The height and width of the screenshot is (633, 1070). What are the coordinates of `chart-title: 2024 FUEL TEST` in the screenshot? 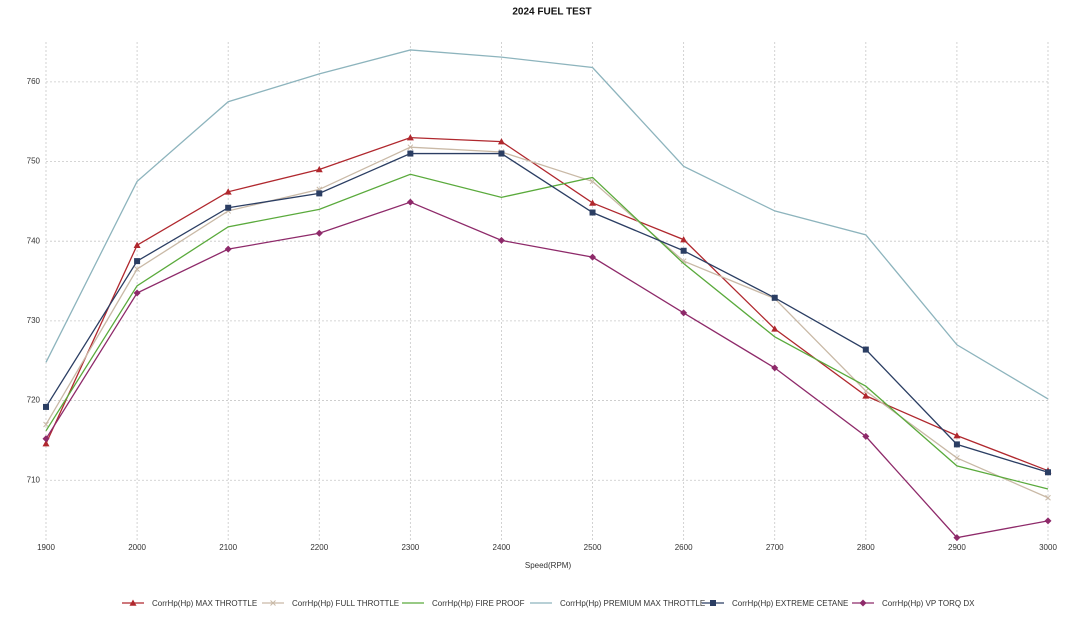 It's located at (551, 12).